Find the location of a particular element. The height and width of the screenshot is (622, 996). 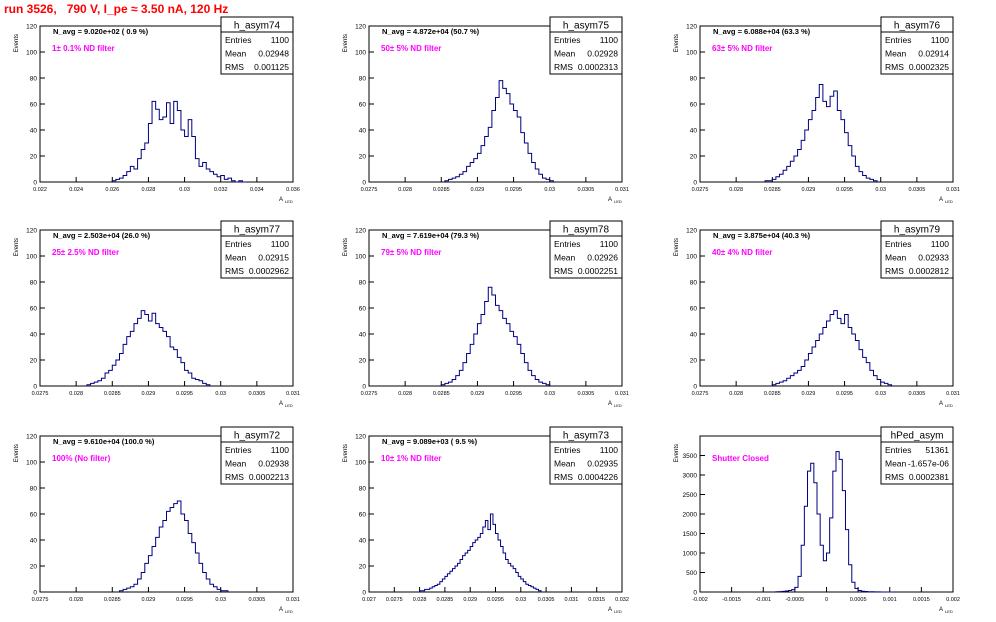

stat-value: -1.657e-06 is located at coordinates (928, 464).